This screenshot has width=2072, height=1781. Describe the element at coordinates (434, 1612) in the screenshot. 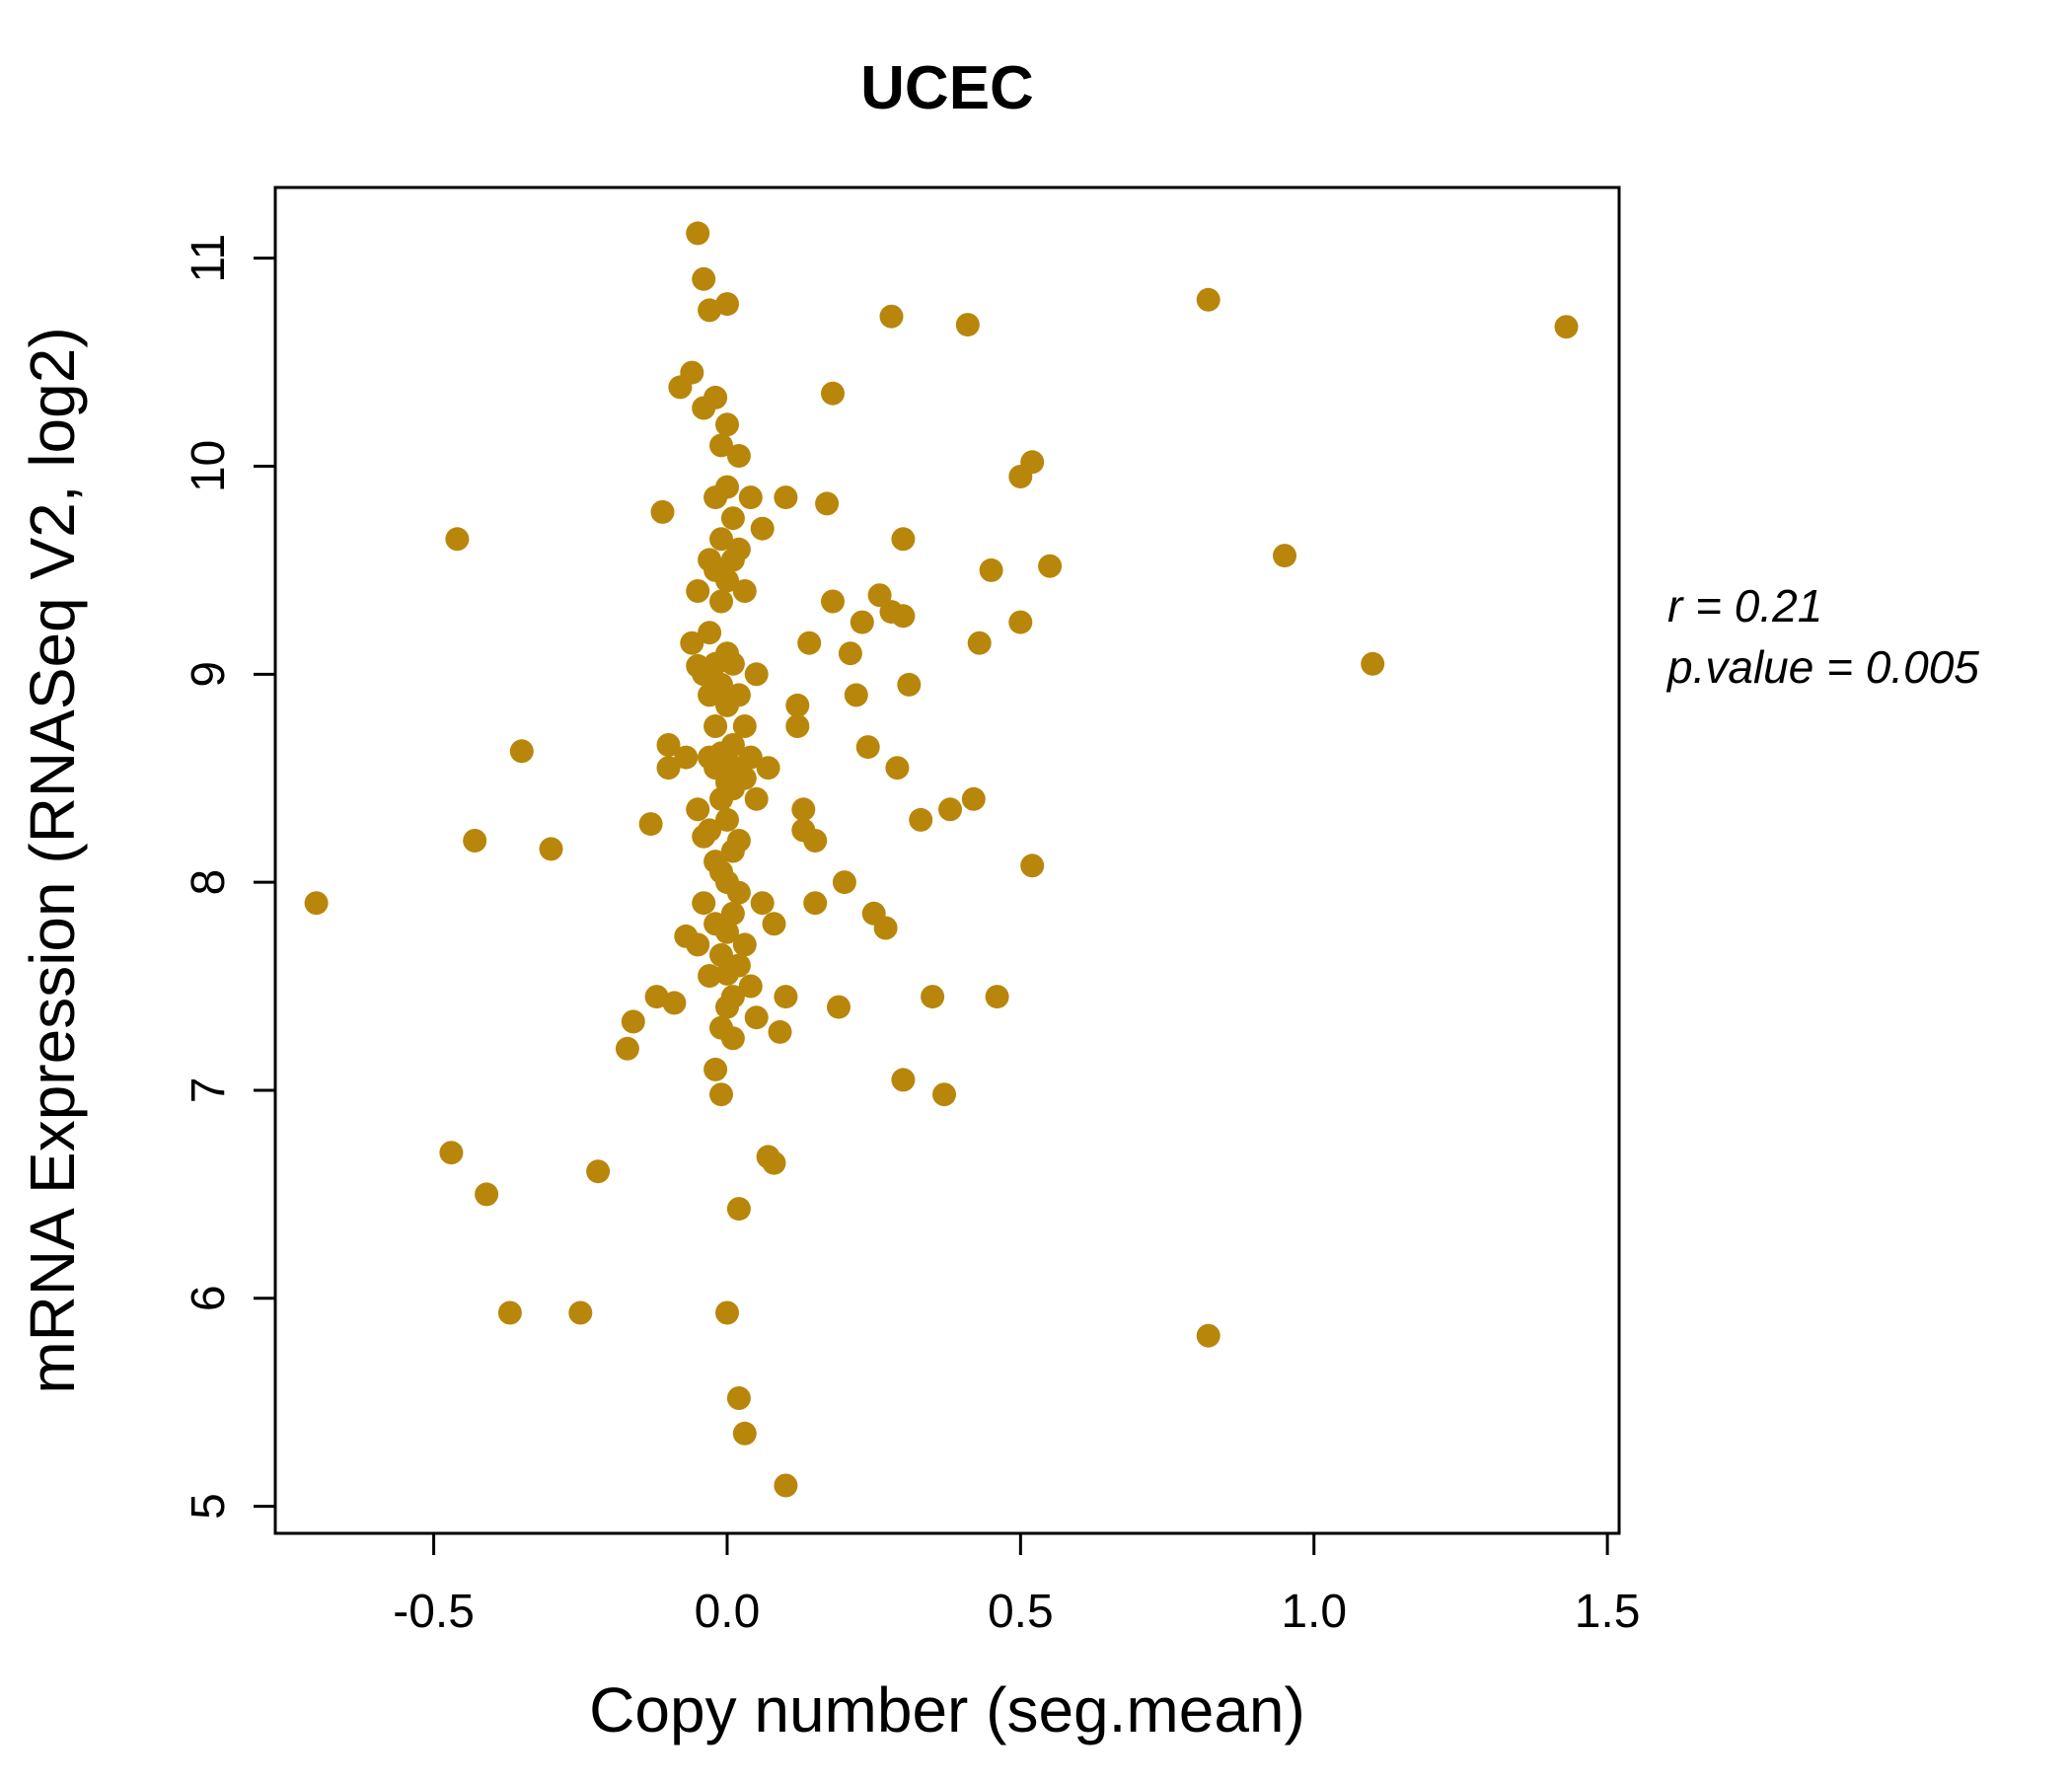

I see `x-tick-label: -0.5` at that location.